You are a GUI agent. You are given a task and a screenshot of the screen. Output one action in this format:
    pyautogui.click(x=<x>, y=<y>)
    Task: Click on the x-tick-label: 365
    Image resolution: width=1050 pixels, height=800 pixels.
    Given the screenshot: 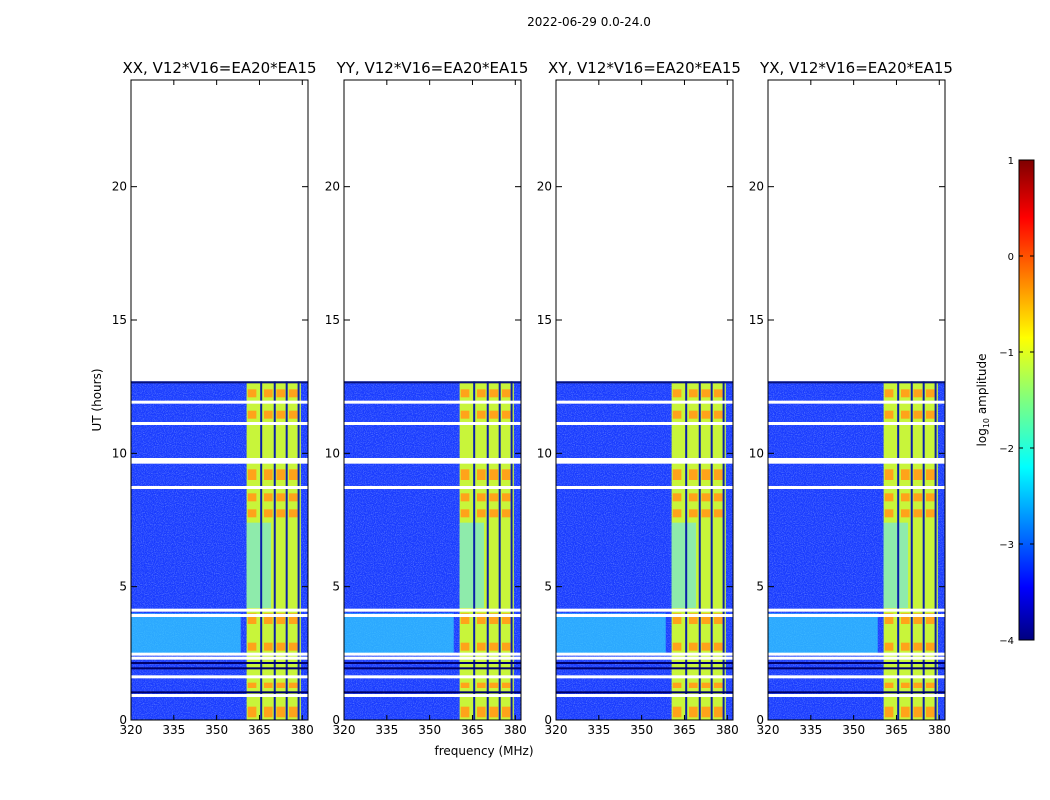 What is the action you would take?
    pyautogui.click(x=684, y=730)
    